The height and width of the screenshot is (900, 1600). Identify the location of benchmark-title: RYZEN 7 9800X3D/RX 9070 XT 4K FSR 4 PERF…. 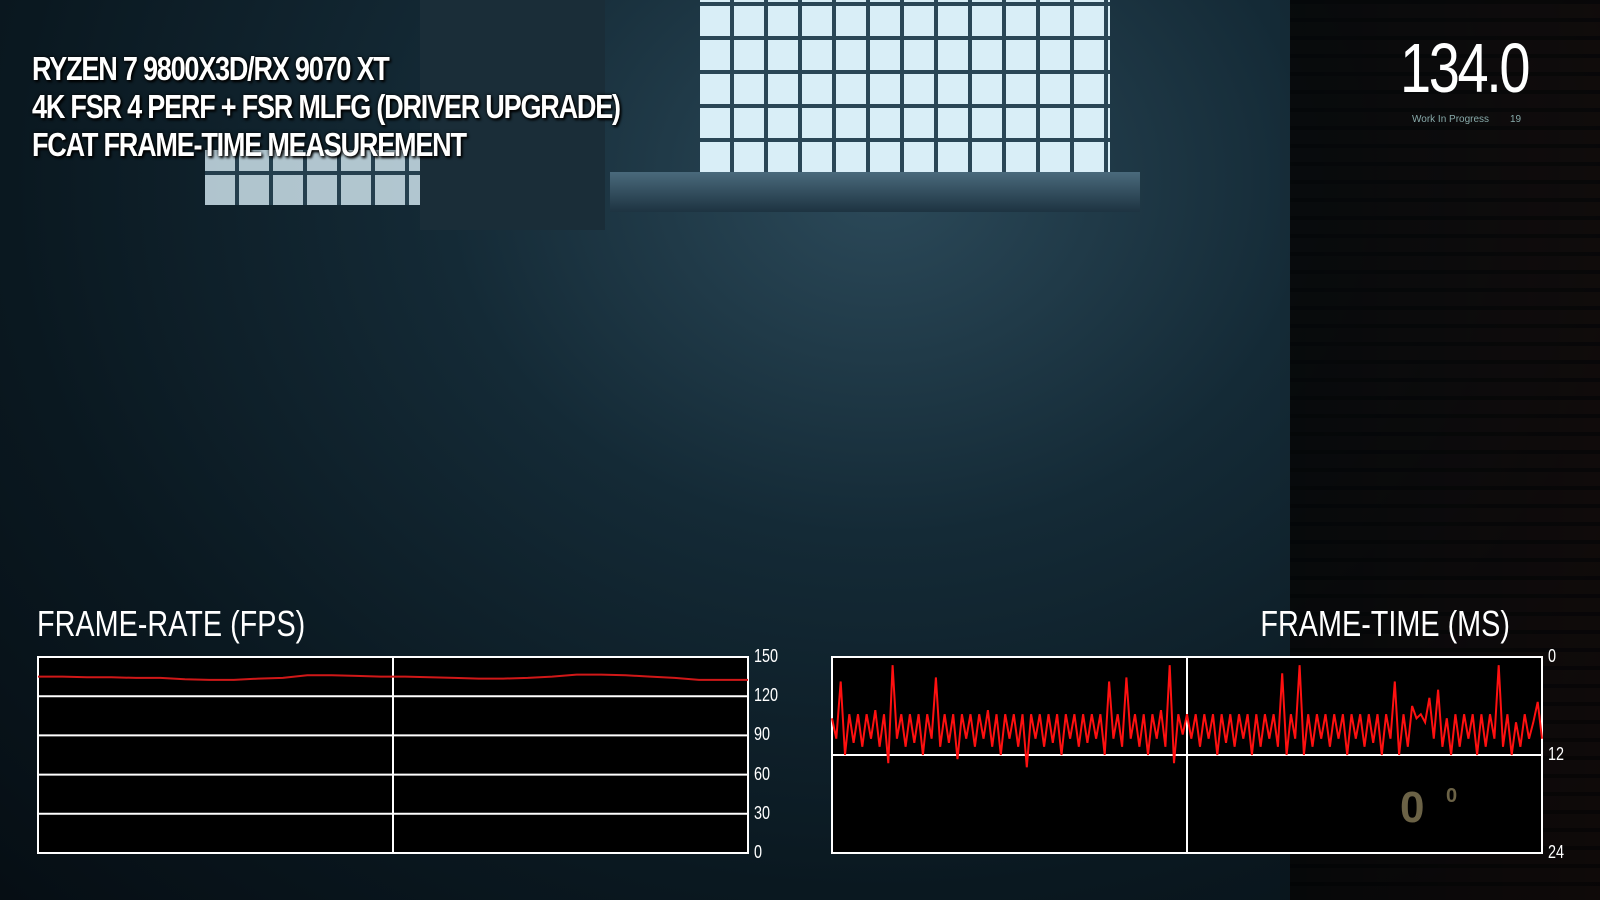
(326, 107).